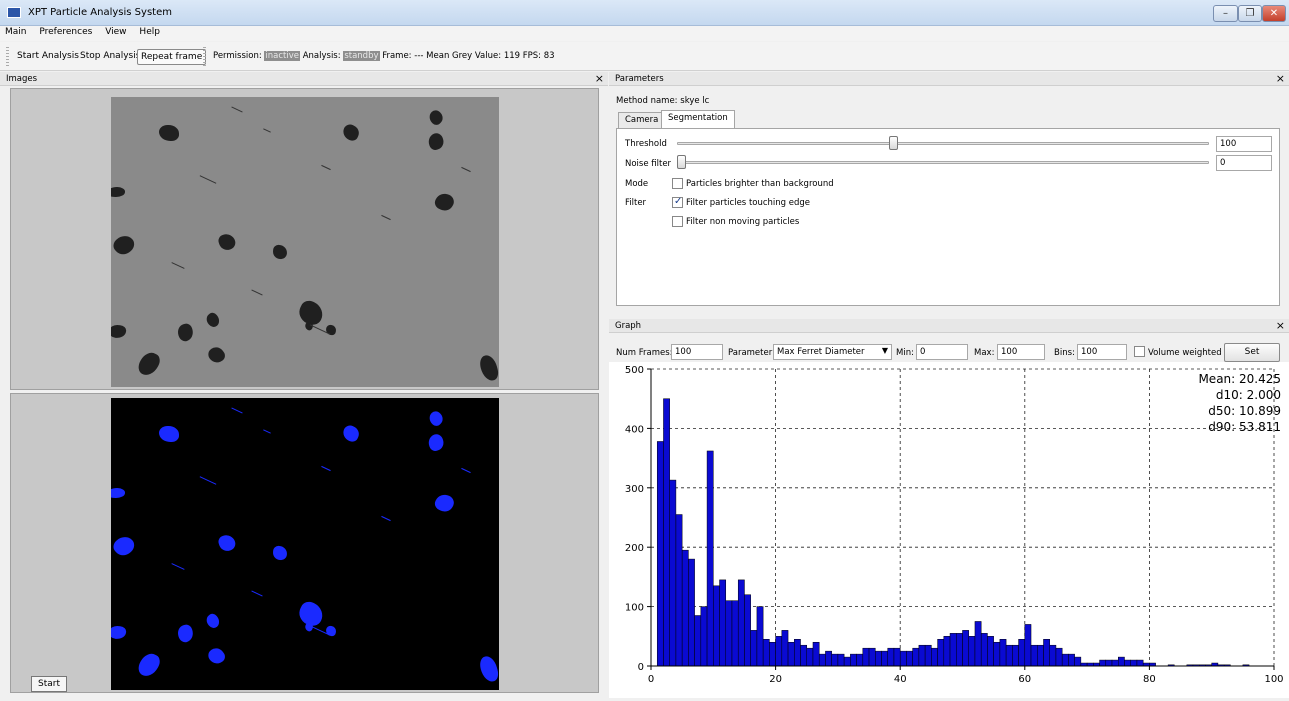  What do you see at coordinates (66, 32) in the screenshot?
I see `menu-preferences: Preferences` at bounding box center [66, 32].